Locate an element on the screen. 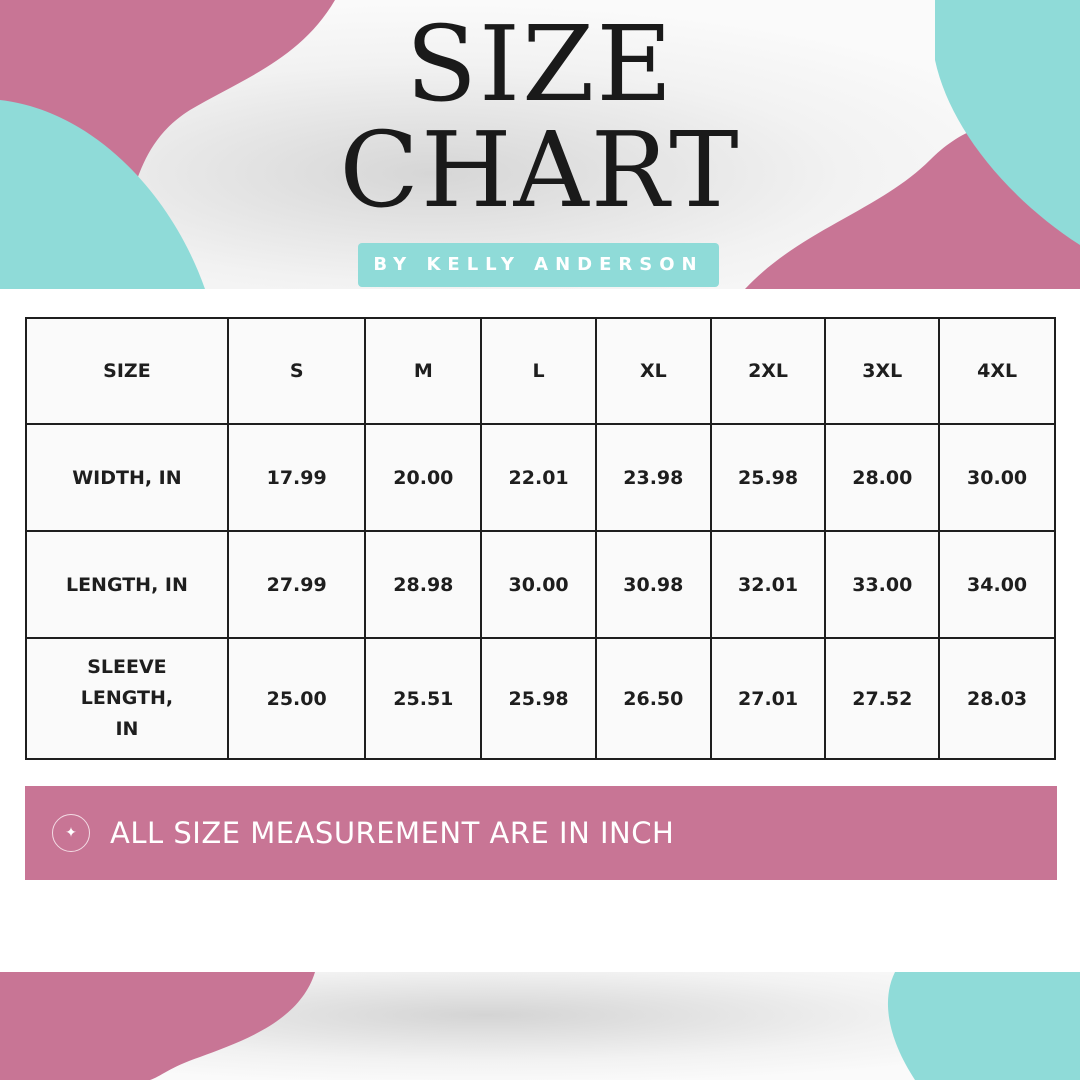 The height and width of the screenshot is (1080, 1080). table-cell: XL is located at coordinates (653, 371).